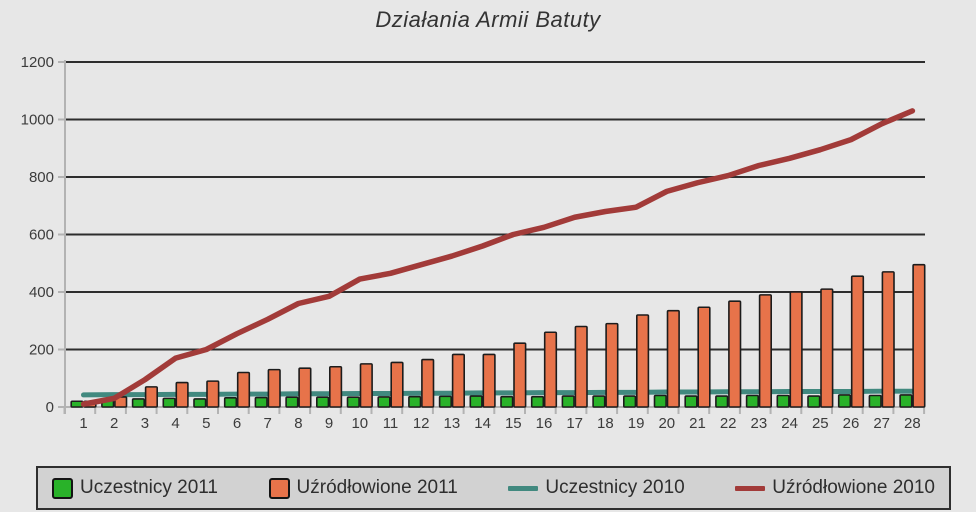  I want to click on svg-text: 26, so click(851, 423).